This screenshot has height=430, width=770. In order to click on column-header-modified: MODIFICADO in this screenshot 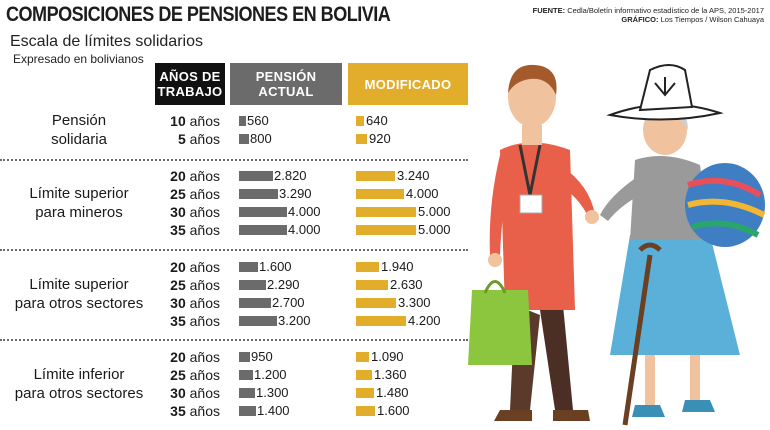, I will do `click(408, 84)`.